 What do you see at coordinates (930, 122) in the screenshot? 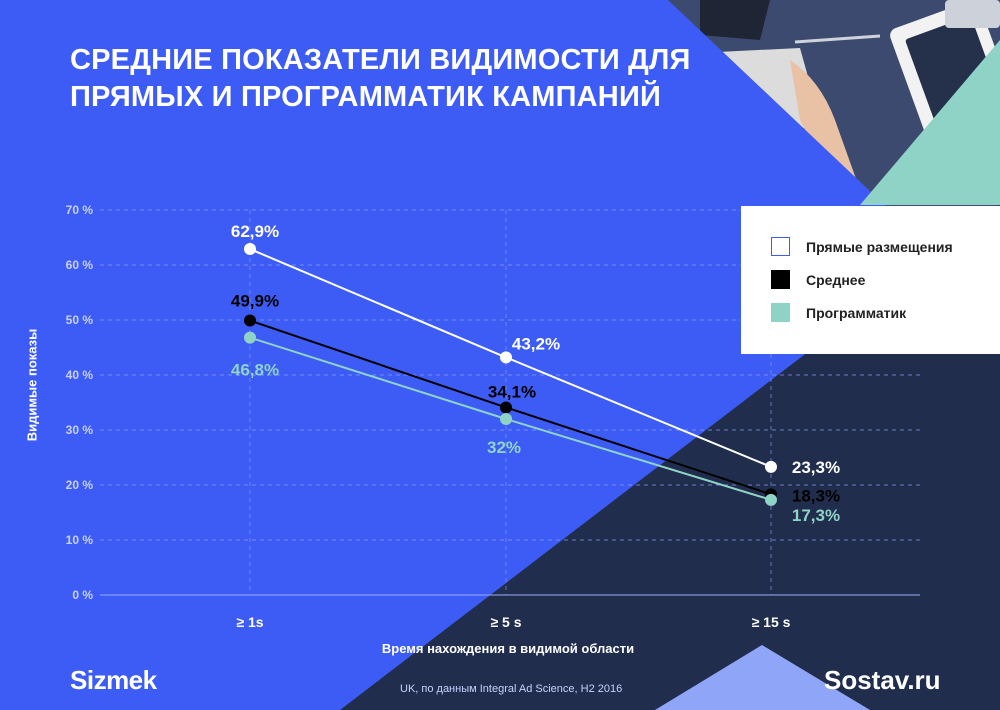
I see `teal-accent-shape` at bounding box center [930, 122].